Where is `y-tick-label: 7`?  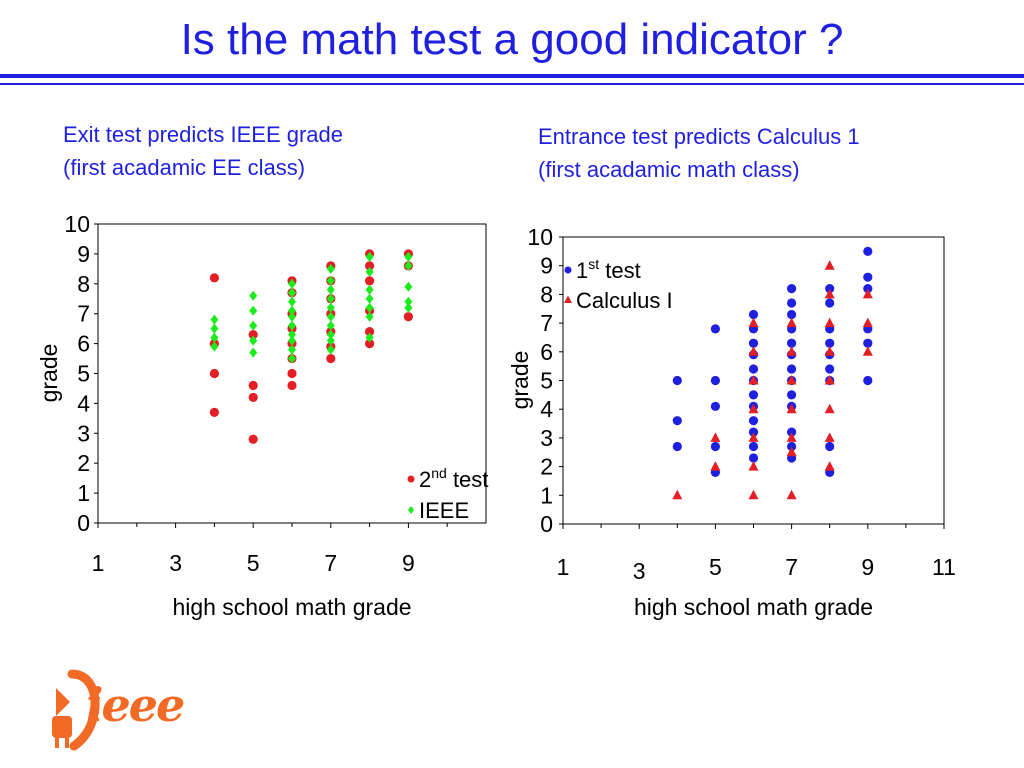
y-tick-label: 7 is located at coordinates (83, 314).